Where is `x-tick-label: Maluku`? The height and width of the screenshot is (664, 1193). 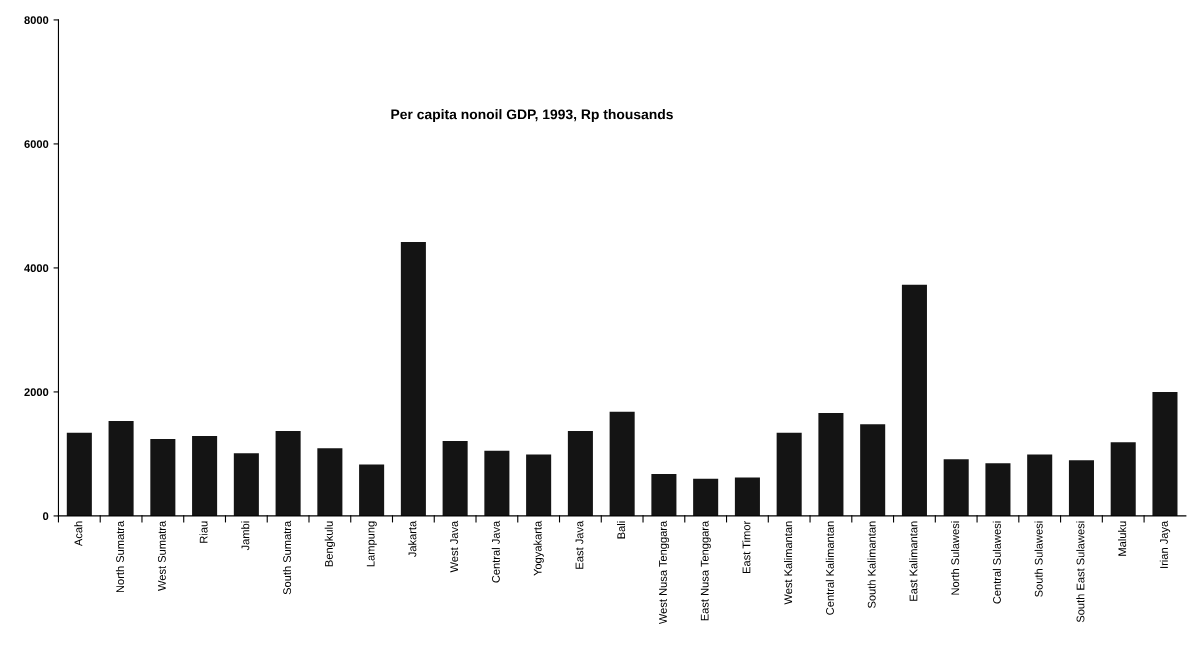
x-tick-label: Maluku is located at coordinates (1122, 538).